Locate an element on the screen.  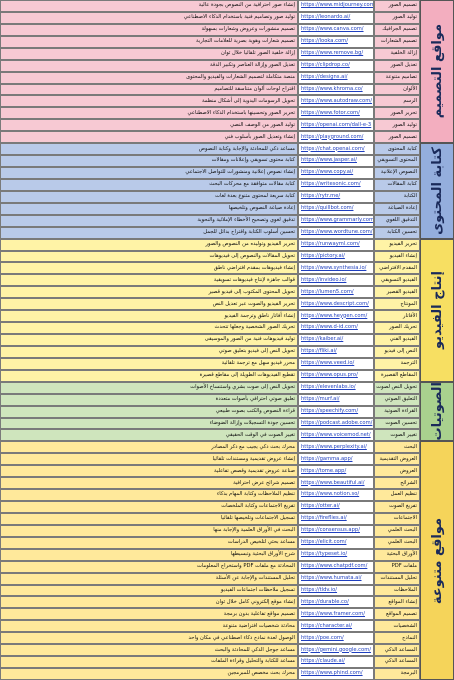
tool-description: محرك بحث ذكي يجيب مع ذكر المصادر is located at coordinates (149, 447).